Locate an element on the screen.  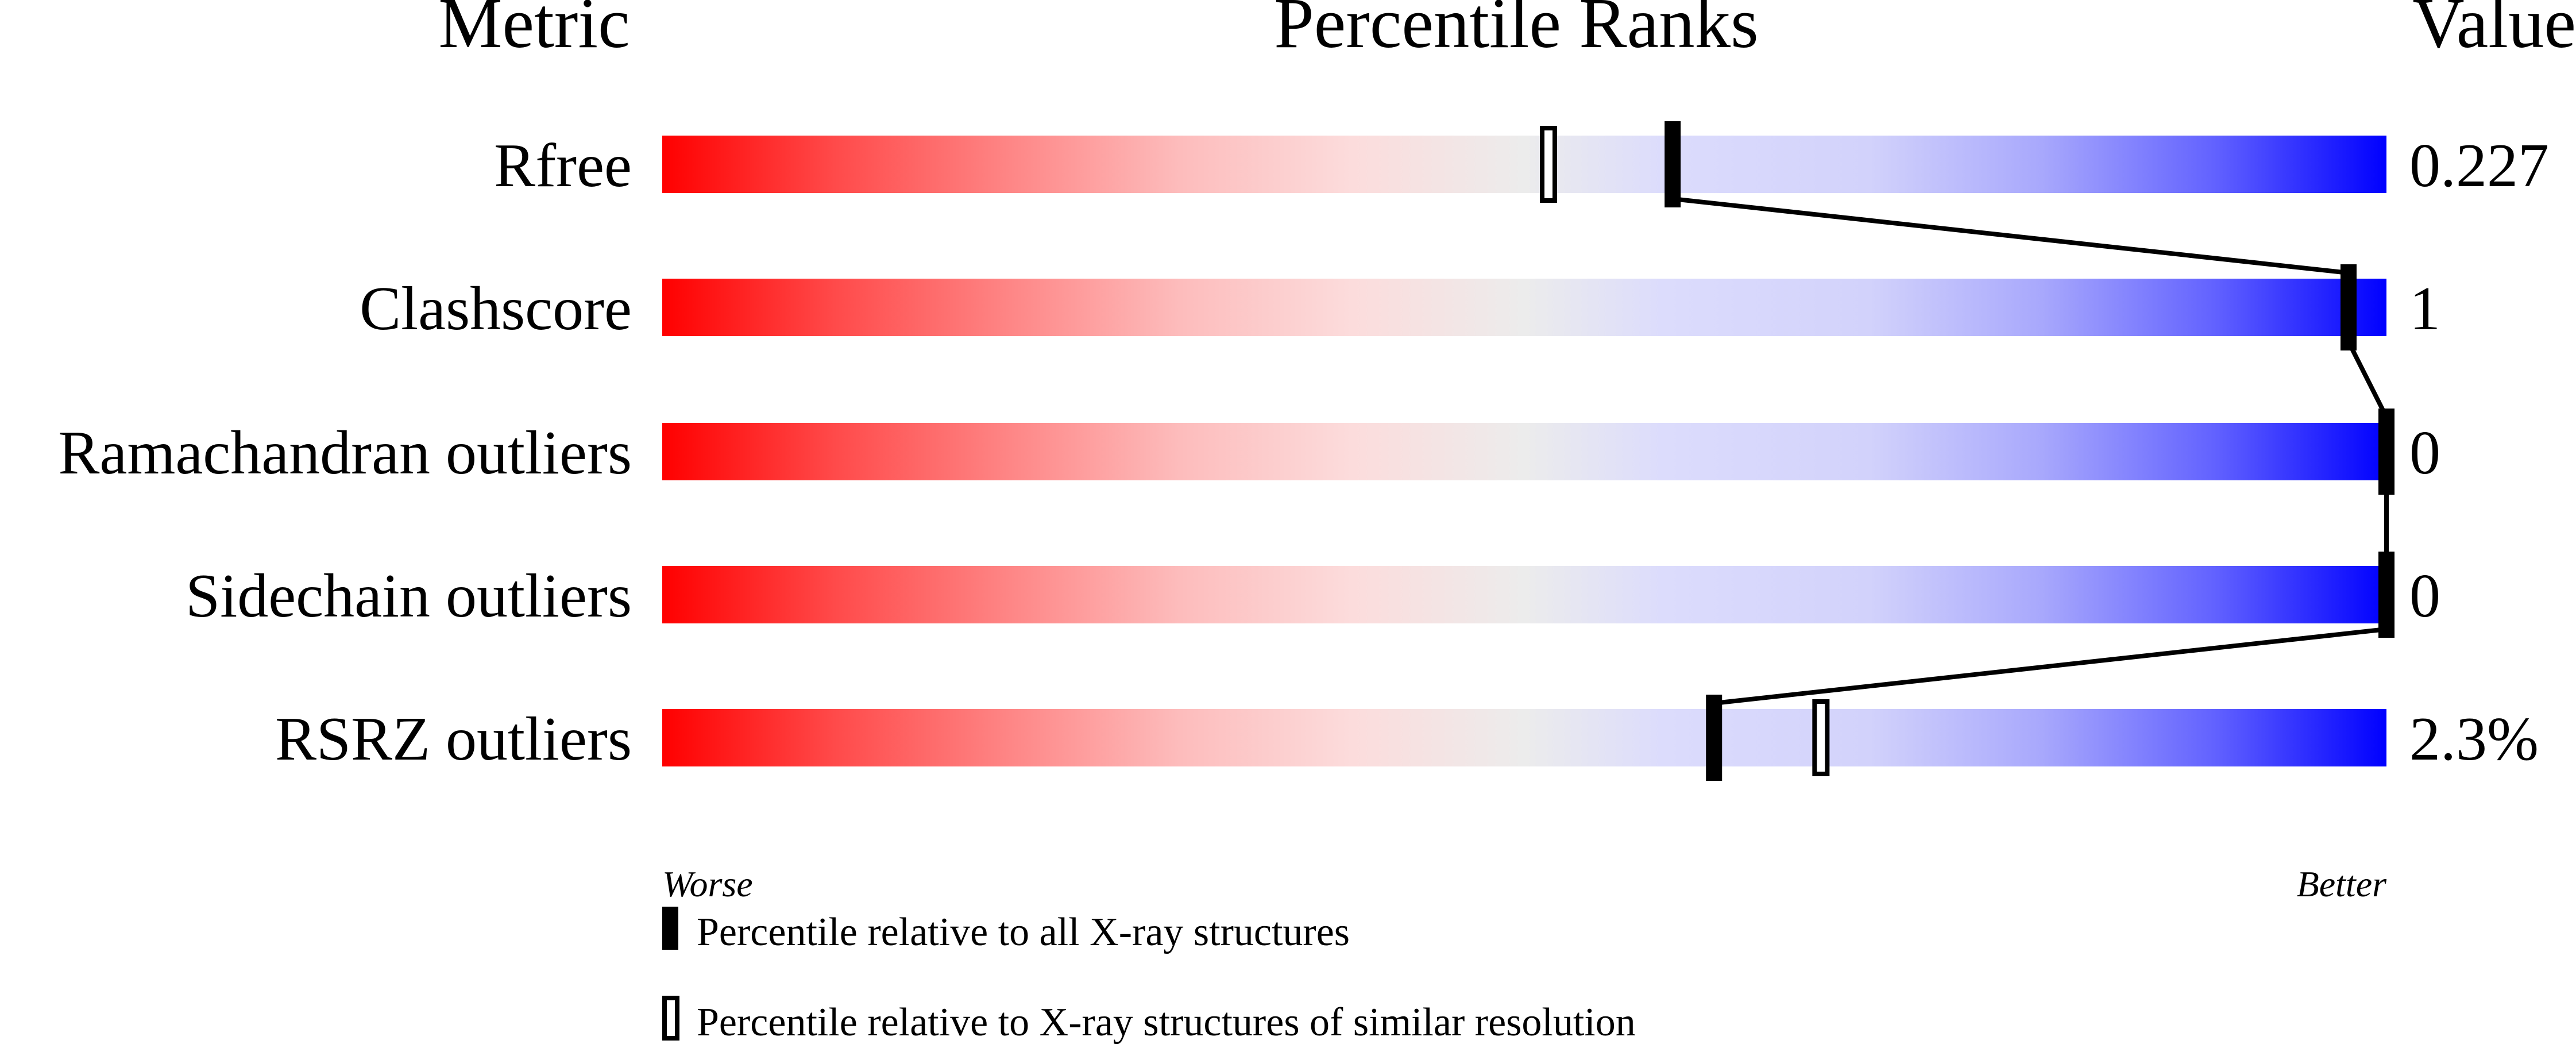
metric-label: Rfree is located at coordinates (563, 166).